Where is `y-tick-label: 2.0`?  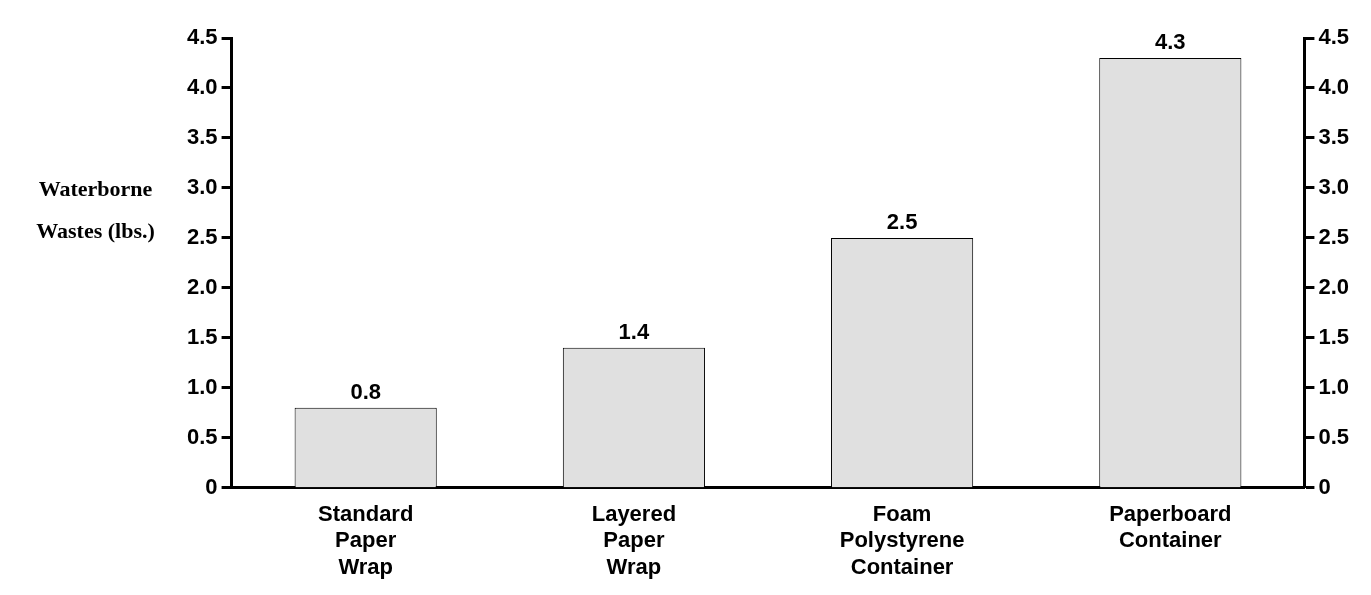 y-tick-label: 2.0 is located at coordinates (202, 286).